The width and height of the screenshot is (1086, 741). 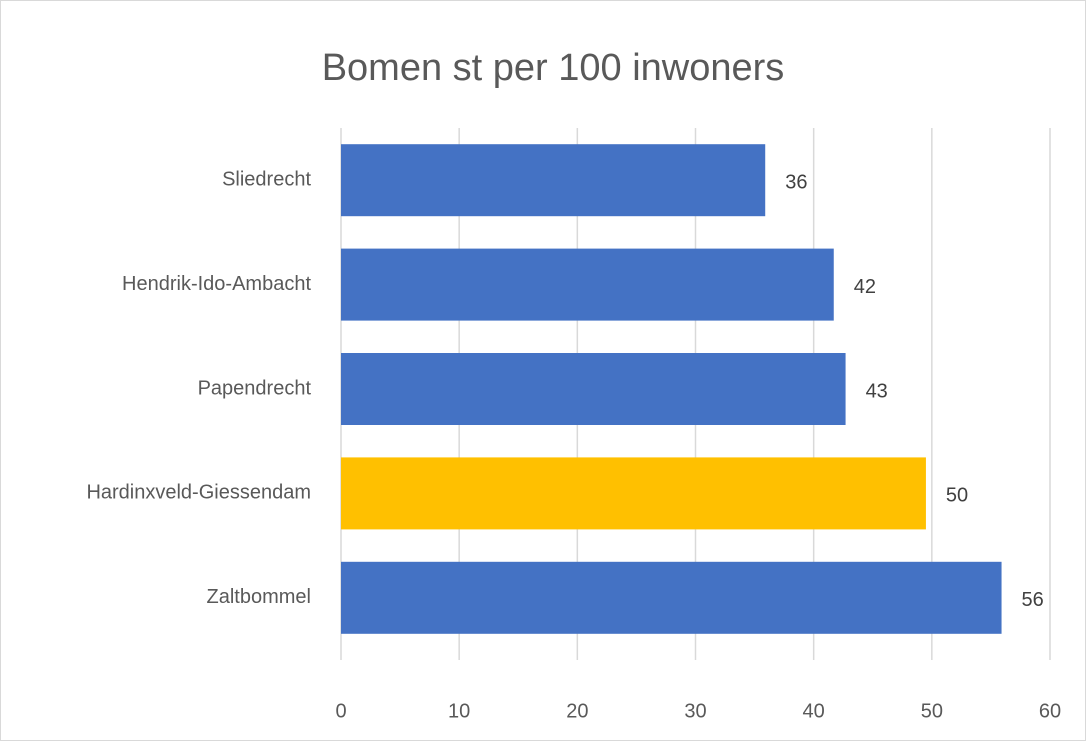 I want to click on y-tick-label: Hardinxveld-Giessendam, so click(x=198, y=493).